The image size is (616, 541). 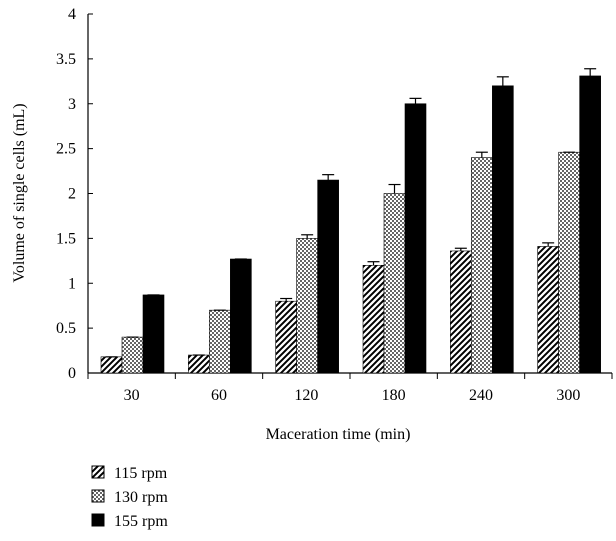 What do you see at coordinates (141, 497) in the screenshot?
I see `legend-label: 130 rpm` at bounding box center [141, 497].